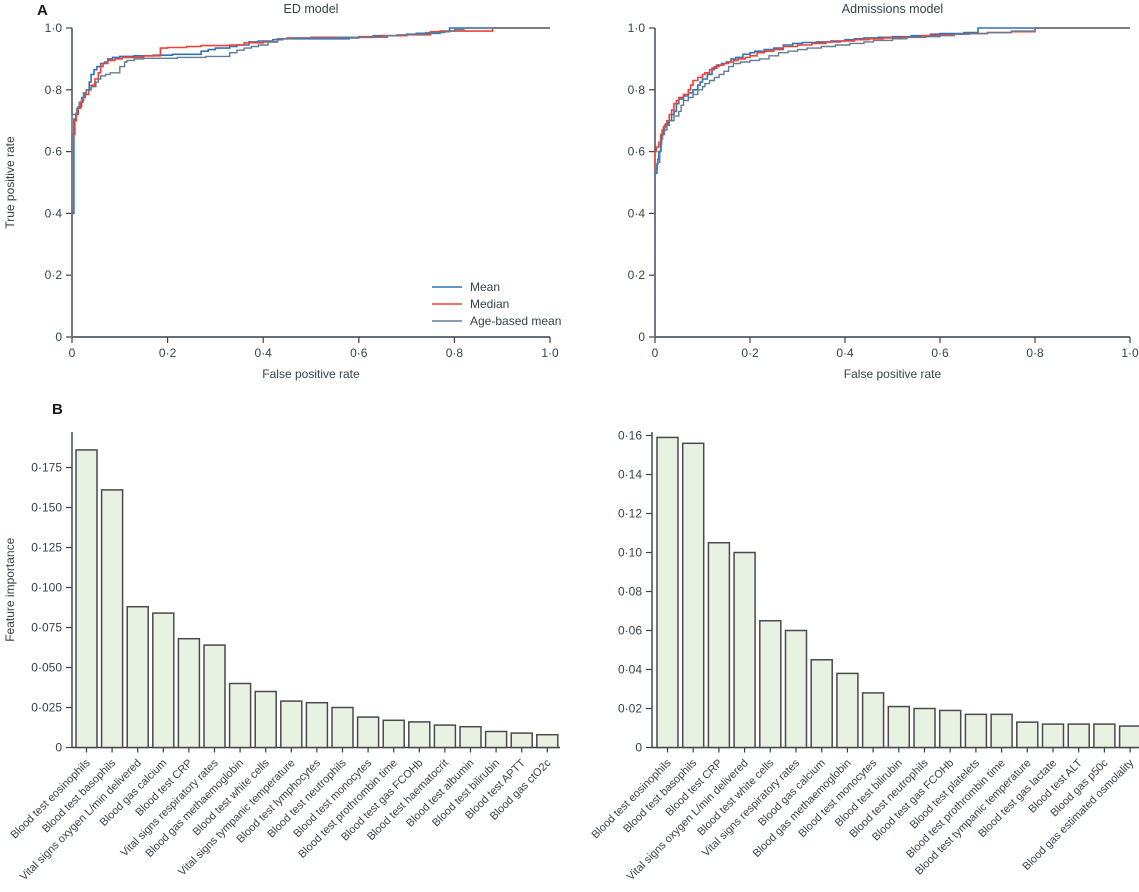  What do you see at coordinates (46, 668) in the screenshot?
I see `y-tick-label: 0·050` at bounding box center [46, 668].